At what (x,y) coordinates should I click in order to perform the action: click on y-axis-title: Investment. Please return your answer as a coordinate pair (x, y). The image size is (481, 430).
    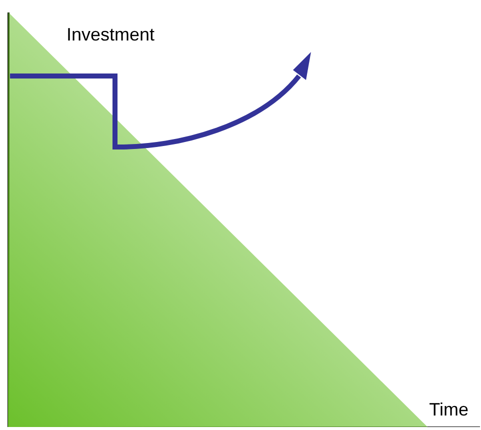
    Looking at the image, I should click on (110, 34).